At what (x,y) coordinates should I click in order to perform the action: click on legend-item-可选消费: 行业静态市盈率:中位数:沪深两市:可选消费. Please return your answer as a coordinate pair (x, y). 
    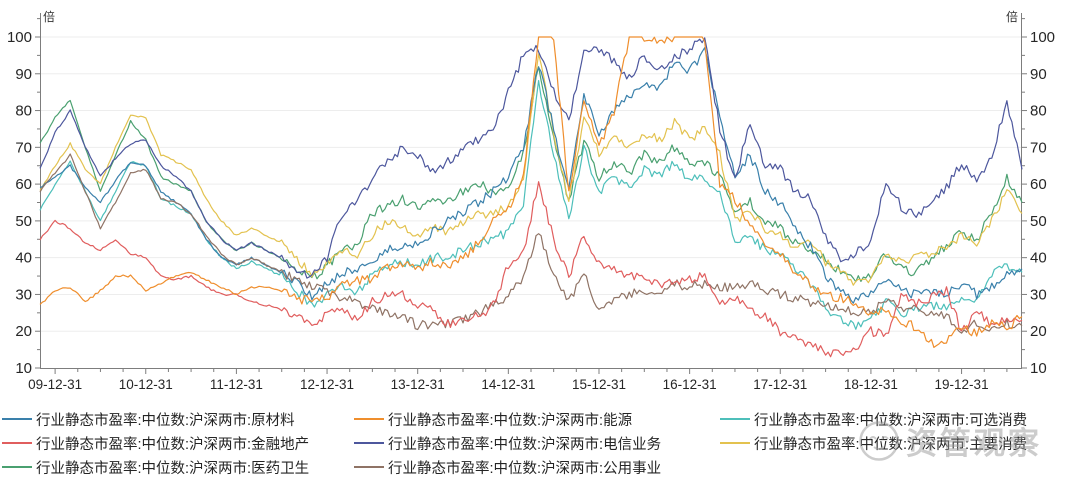
    Looking at the image, I should click on (899, 419).